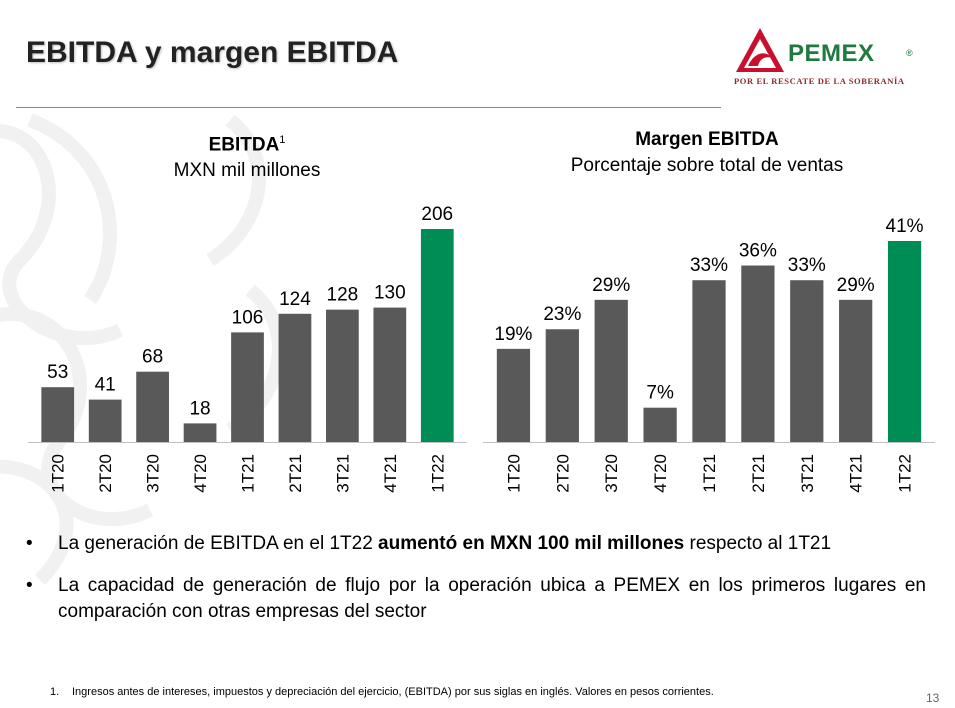 The height and width of the screenshot is (708, 955). Describe the element at coordinates (244, 145) in the screenshot. I see `ebitda-chart-title: EBITDA` at that location.